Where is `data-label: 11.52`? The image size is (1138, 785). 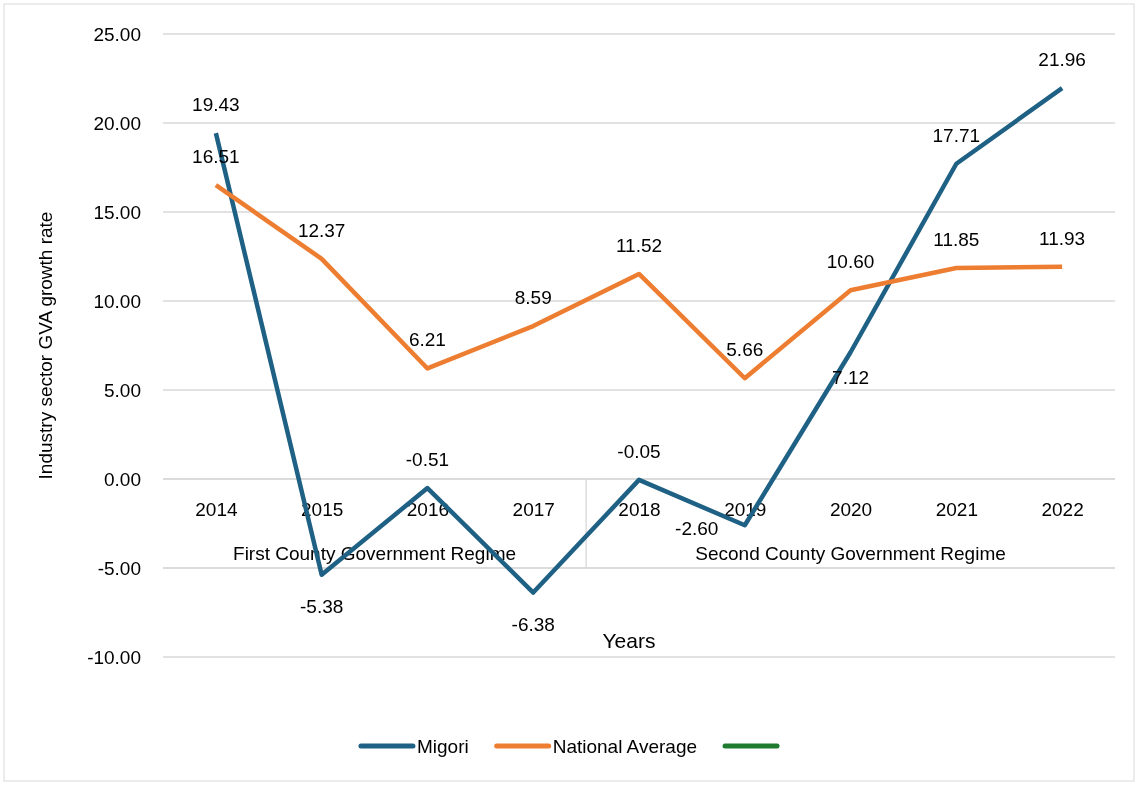 data-label: 11.52 is located at coordinates (639, 245).